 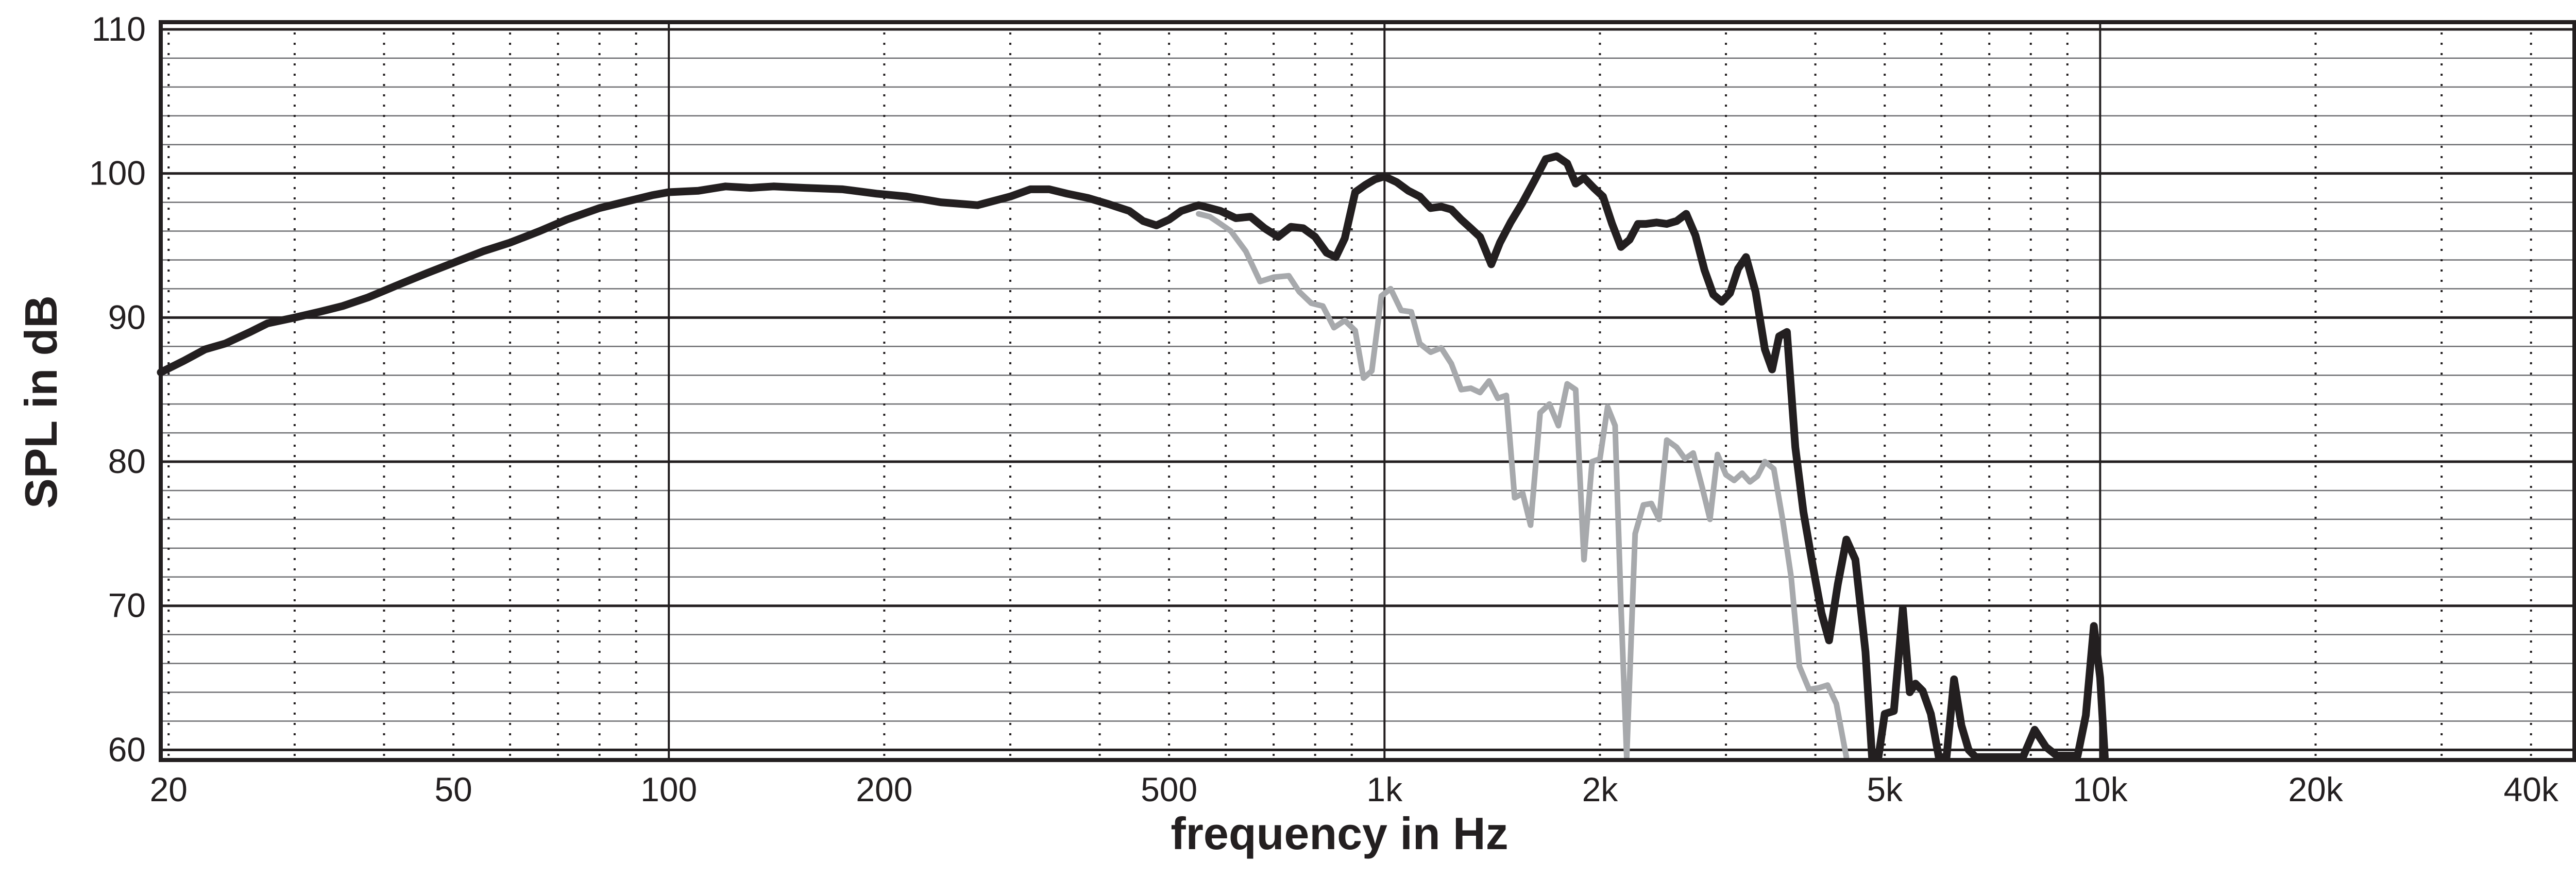 I want to click on x-tick-label: 20, so click(x=169, y=789).